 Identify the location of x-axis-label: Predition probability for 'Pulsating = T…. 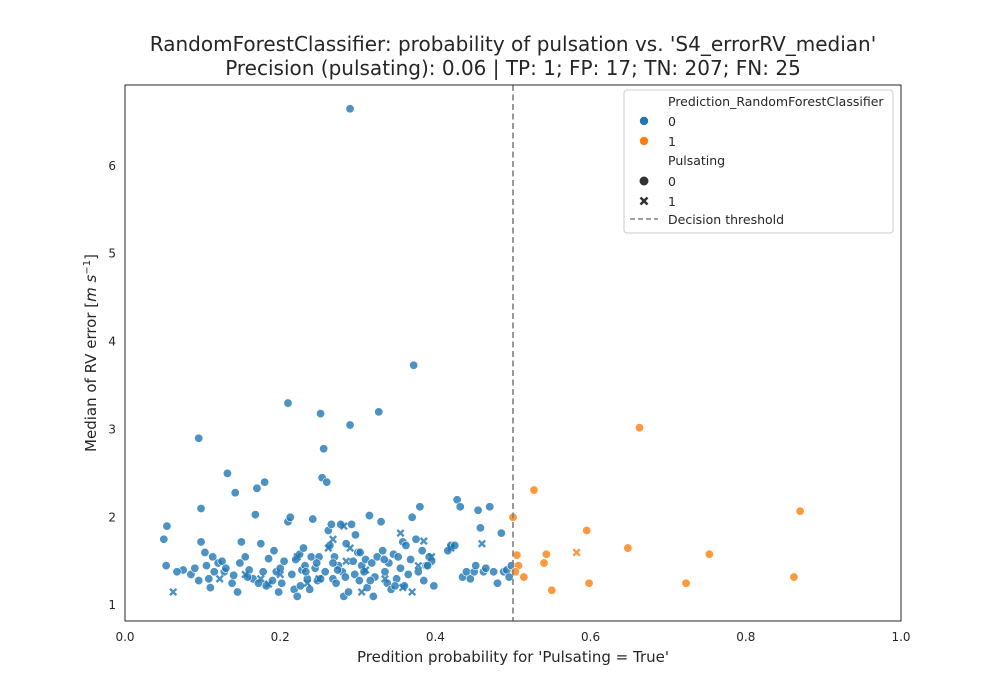
(513, 657).